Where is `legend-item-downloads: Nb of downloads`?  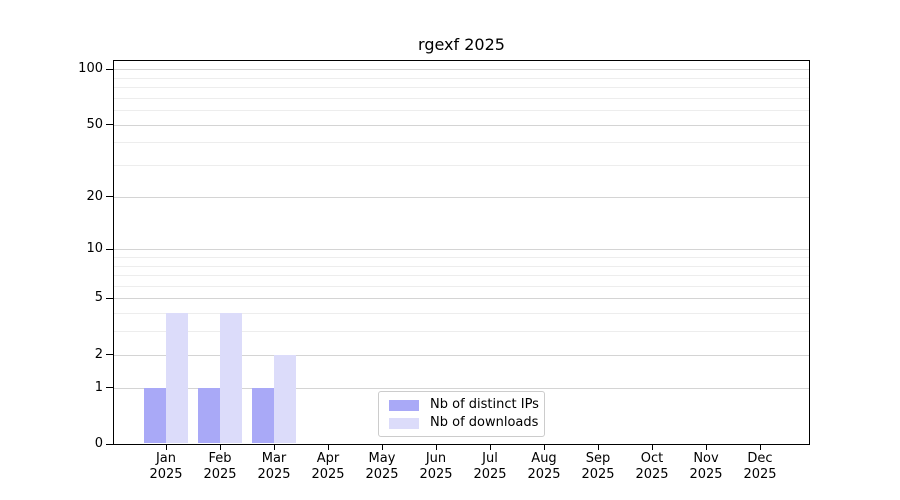
legend-item-downloads: Nb of downloads is located at coordinates (464, 423).